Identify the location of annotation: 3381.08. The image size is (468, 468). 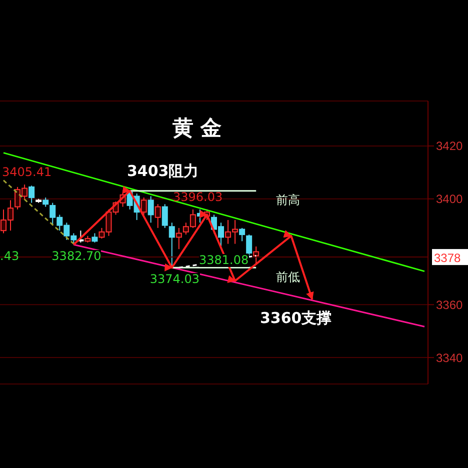
(224, 259).